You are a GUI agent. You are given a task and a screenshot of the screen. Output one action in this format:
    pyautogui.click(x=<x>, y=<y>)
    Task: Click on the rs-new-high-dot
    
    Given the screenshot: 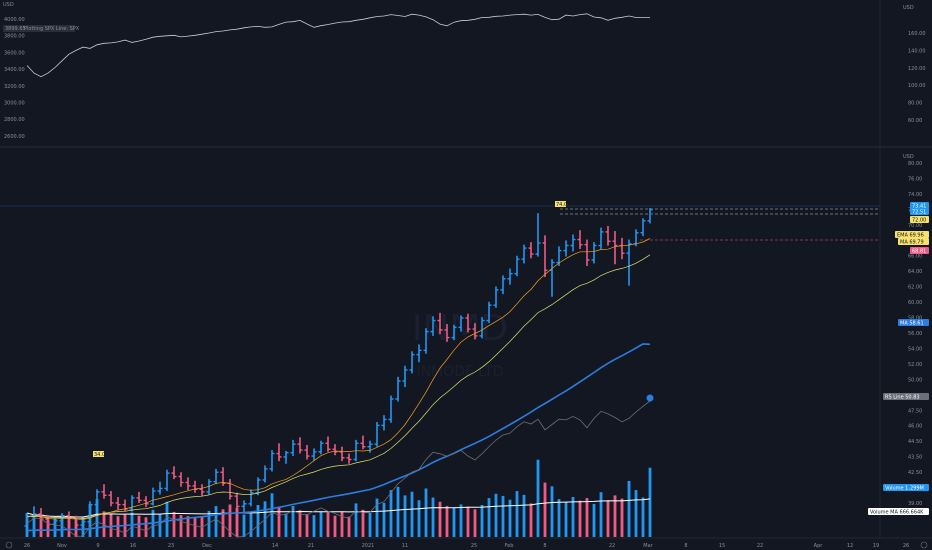 What is the action you would take?
    pyautogui.click(x=650, y=398)
    